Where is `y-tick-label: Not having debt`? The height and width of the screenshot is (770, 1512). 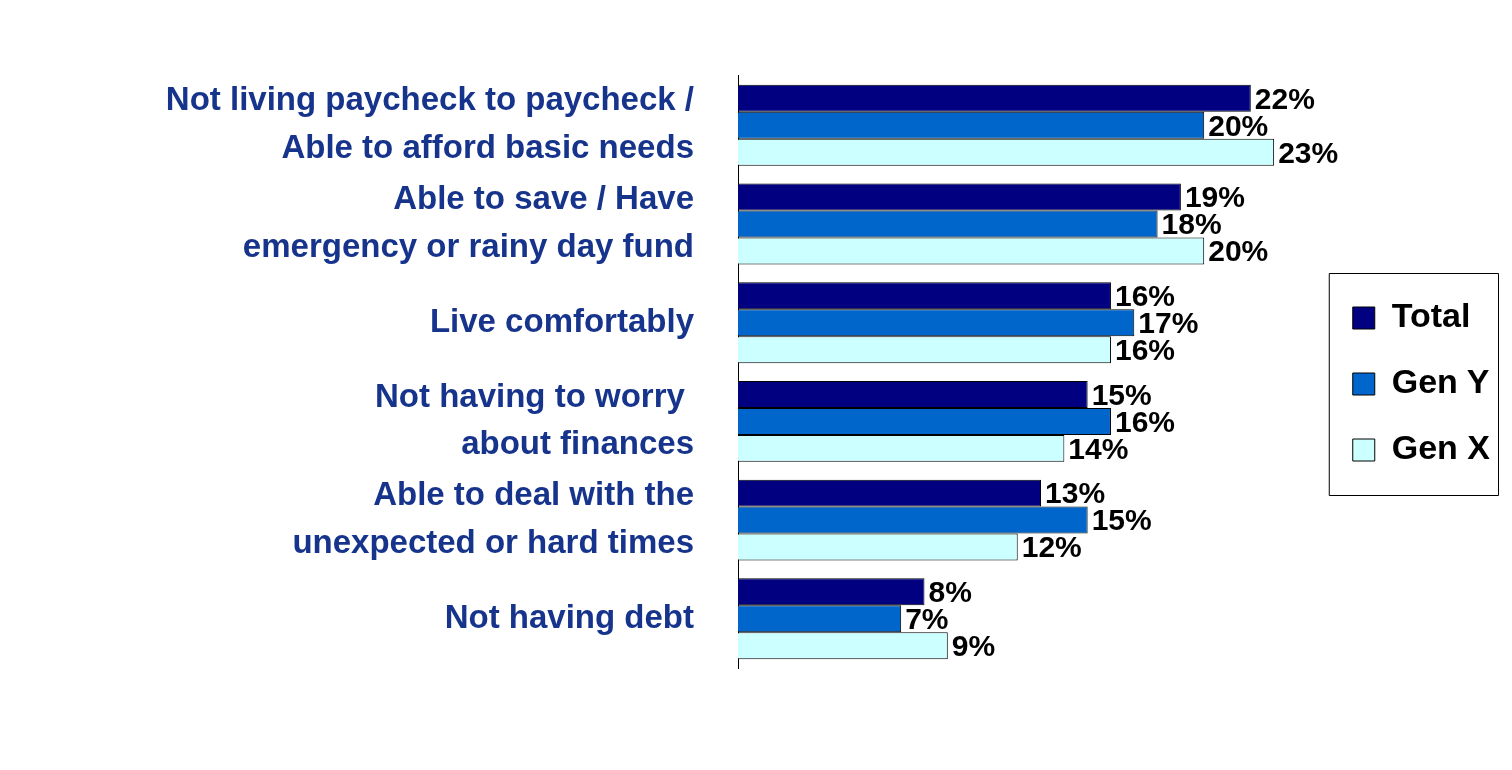
y-tick-label: Not having debt is located at coordinates (569, 616).